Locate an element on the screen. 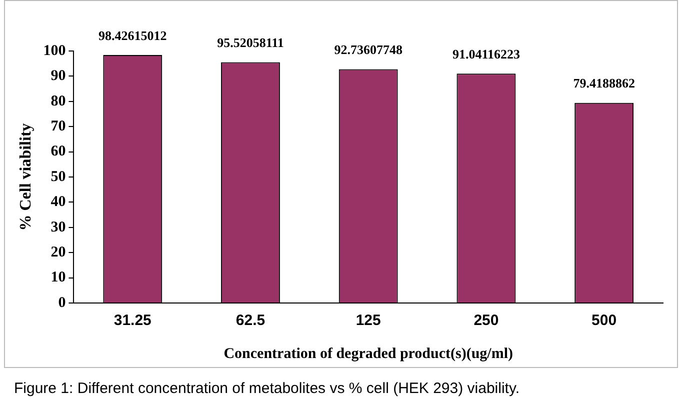  x-tick-label: 62.5 is located at coordinates (251, 321).